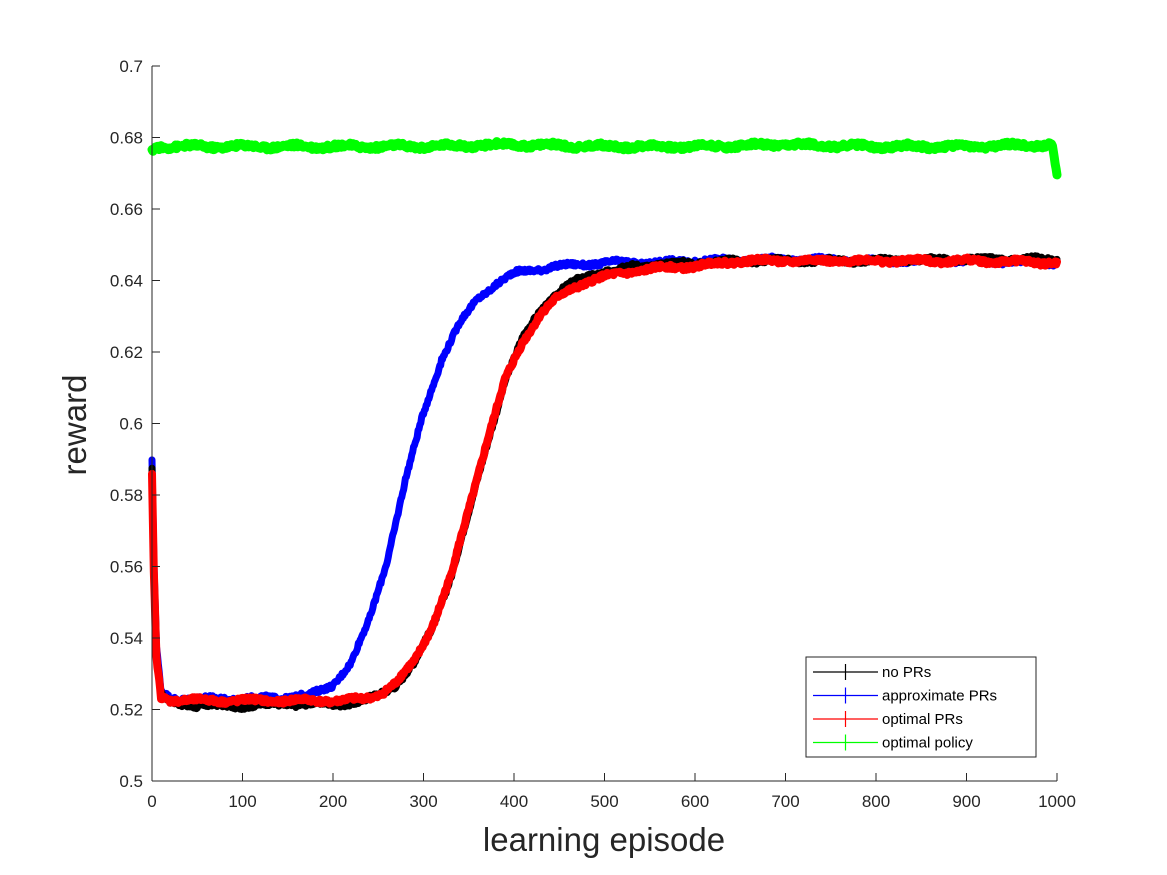 Image resolution: width=1167 pixels, height=875 pixels. What do you see at coordinates (695, 801) in the screenshot?
I see `x-tick-label: 600` at bounding box center [695, 801].